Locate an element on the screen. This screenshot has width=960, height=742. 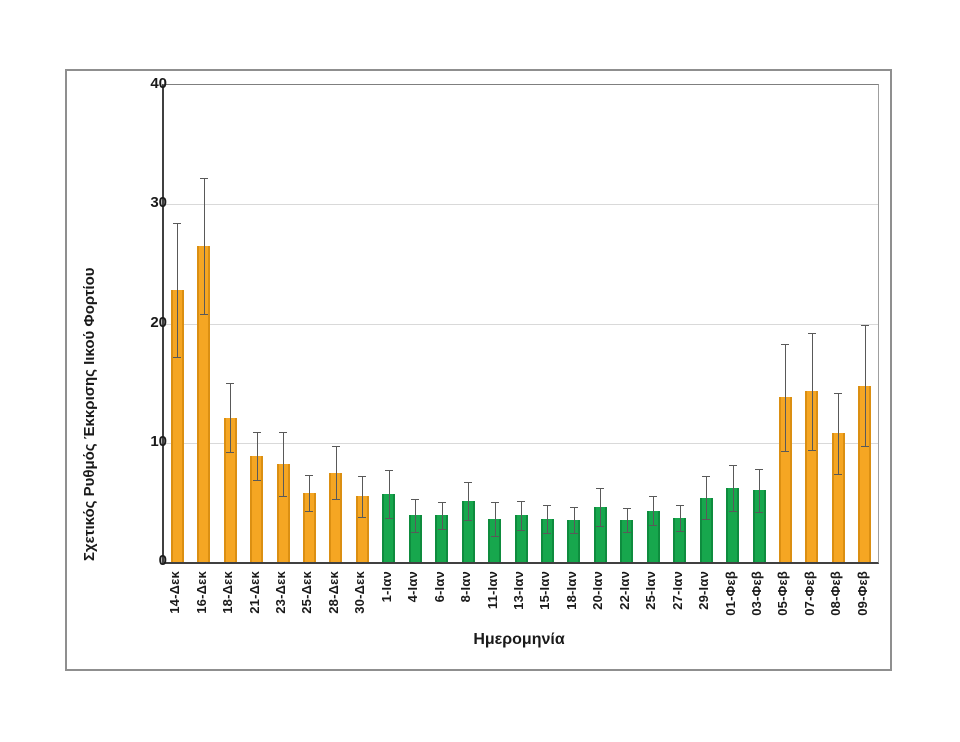
error-bar-03-Φεβ is located at coordinates (759, 490).